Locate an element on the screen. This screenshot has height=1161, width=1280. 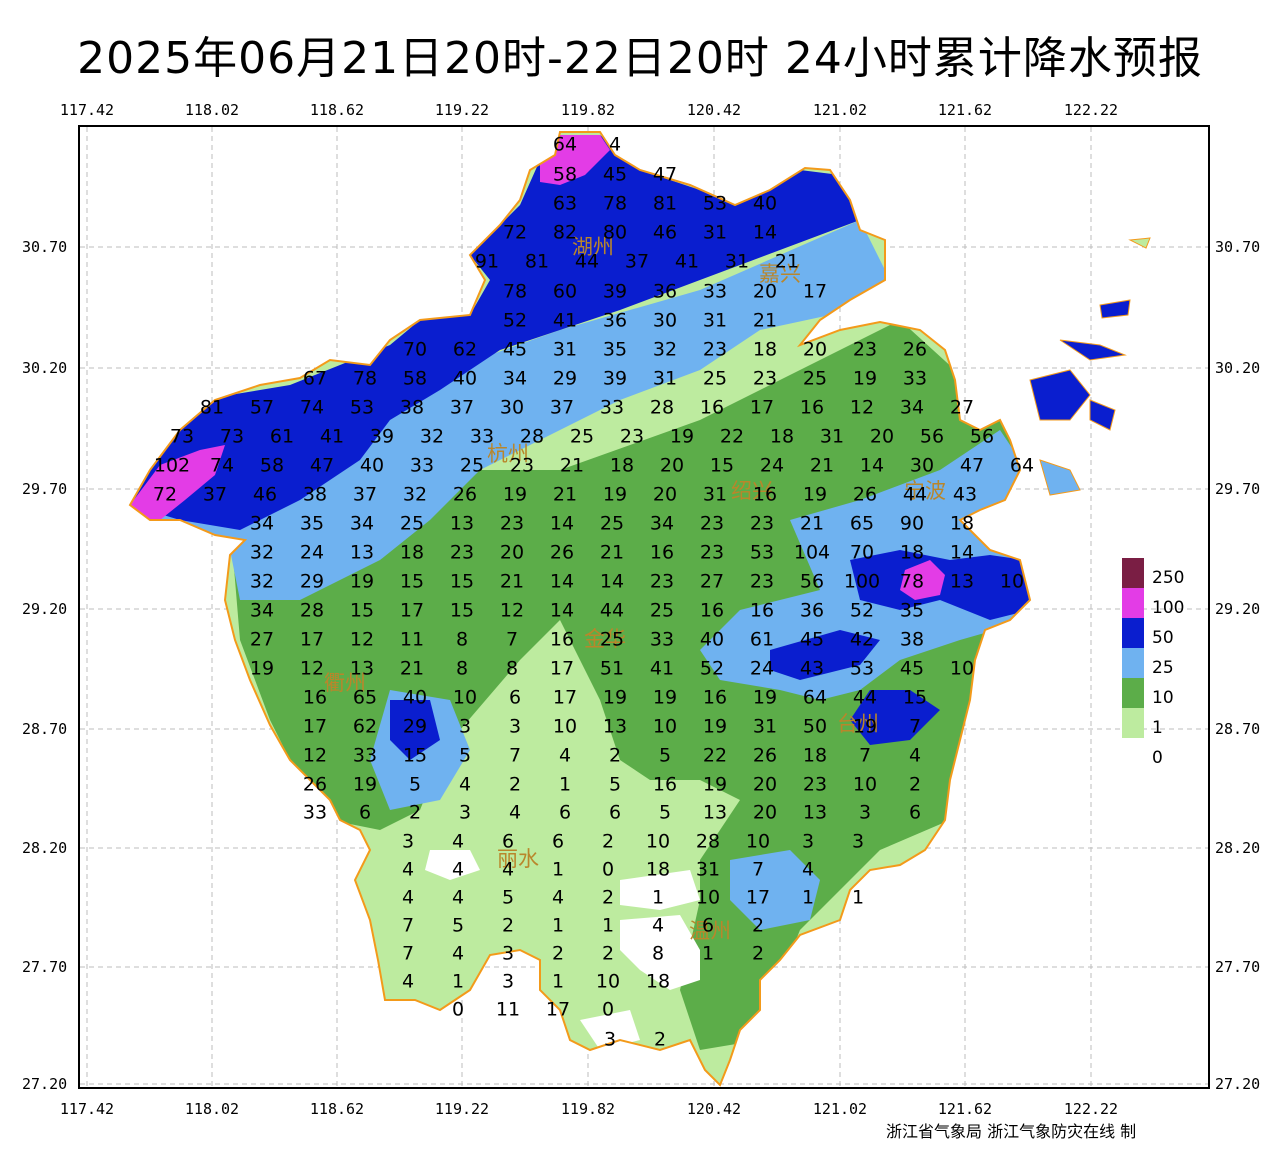
station-value: 57 is located at coordinates (262, 408).